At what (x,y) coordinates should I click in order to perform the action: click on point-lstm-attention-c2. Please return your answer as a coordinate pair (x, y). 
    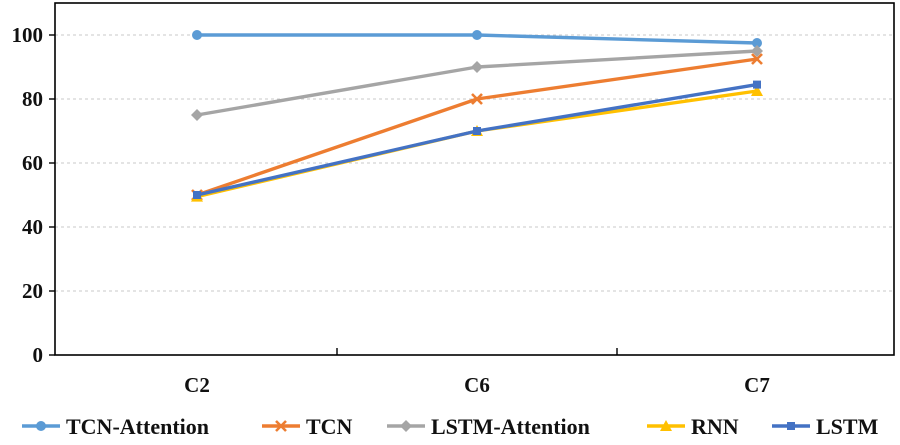
    Looking at the image, I should click on (197, 115).